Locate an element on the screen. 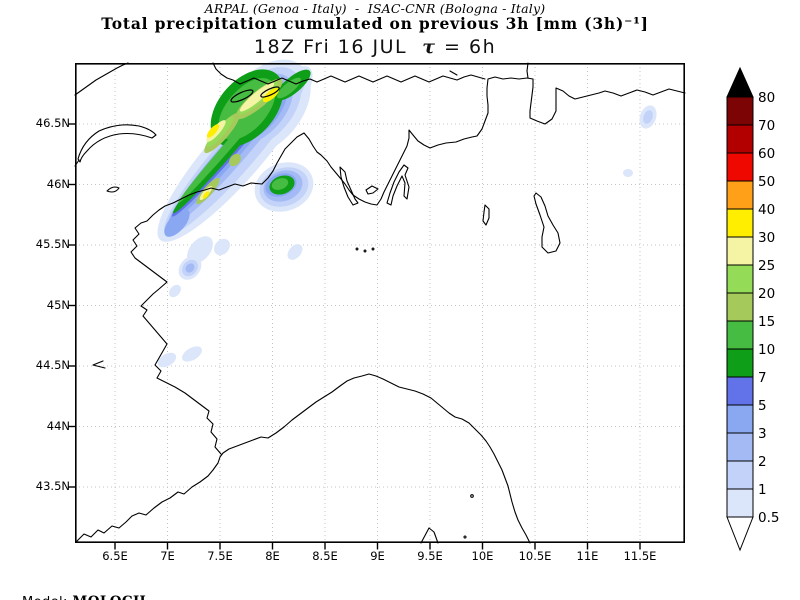 The height and width of the screenshot is (600, 800). colorbar-label: 0.5 is located at coordinates (768, 518).